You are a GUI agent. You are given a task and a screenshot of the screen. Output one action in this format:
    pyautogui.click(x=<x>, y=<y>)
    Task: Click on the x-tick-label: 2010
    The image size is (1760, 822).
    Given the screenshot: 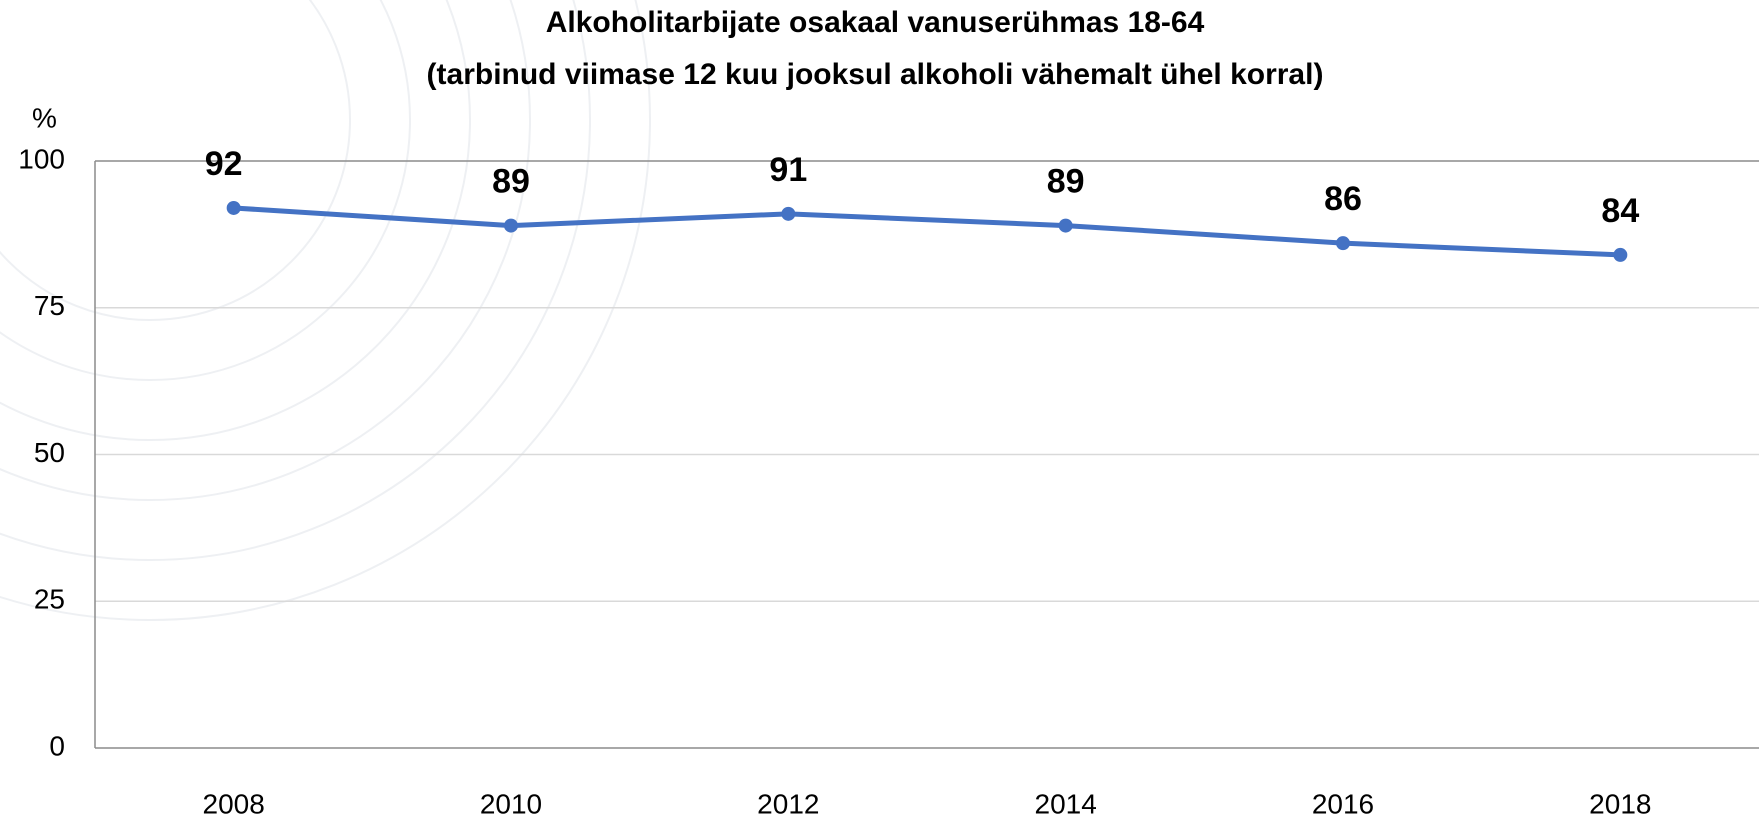 What is the action you would take?
    pyautogui.click(x=511, y=803)
    